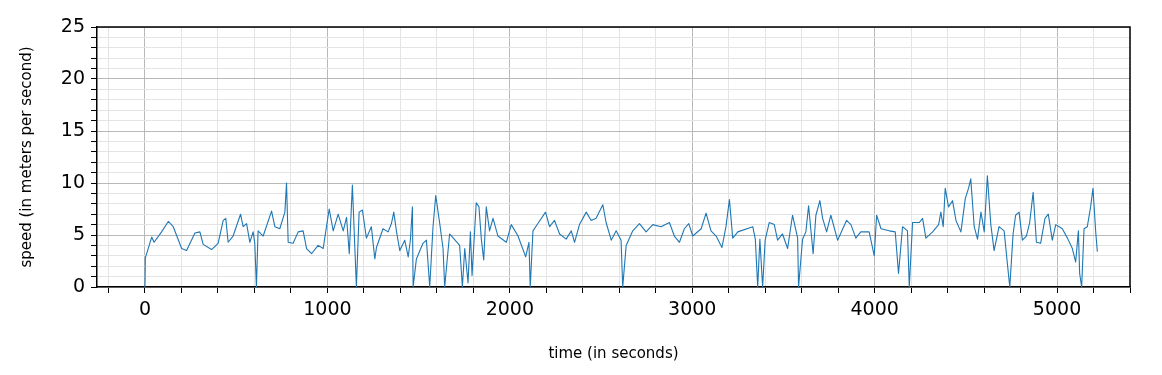 This screenshot has width=1162, height=375. I want to click on x-tick-label: 1000, so click(327, 308).